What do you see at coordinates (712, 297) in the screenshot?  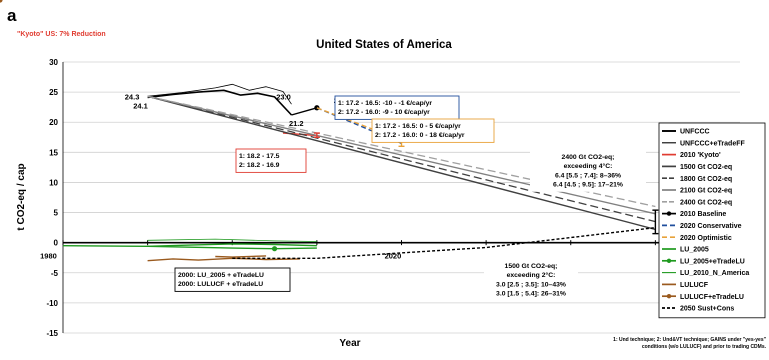 I see `legend-label: LULUCF+eTradeLU` at bounding box center [712, 297].